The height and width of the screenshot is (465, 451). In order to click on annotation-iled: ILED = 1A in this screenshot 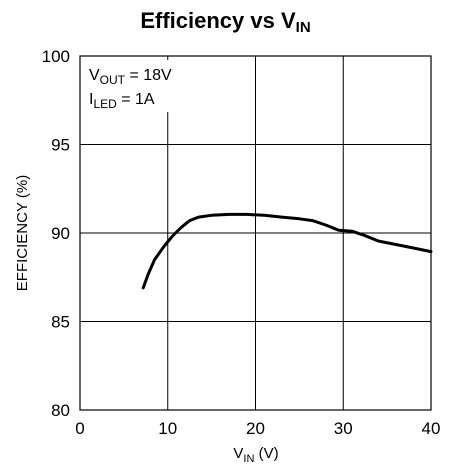, I will do `click(122, 101)`.